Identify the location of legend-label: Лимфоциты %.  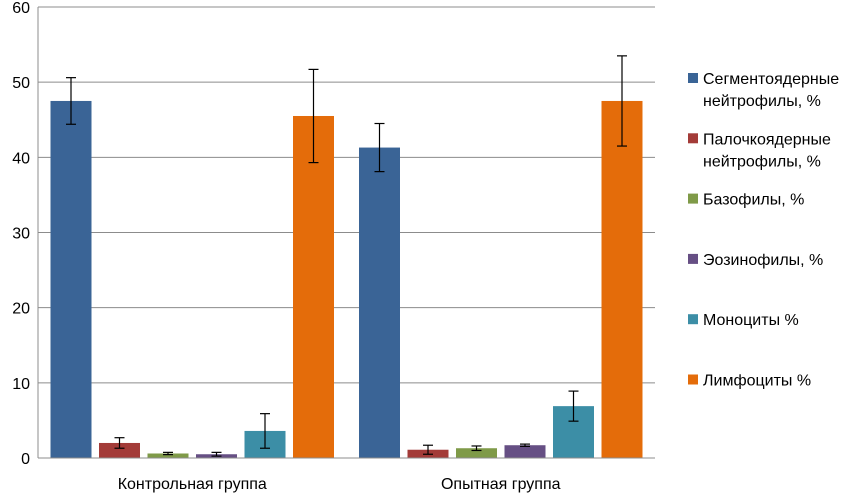
(757, 381).